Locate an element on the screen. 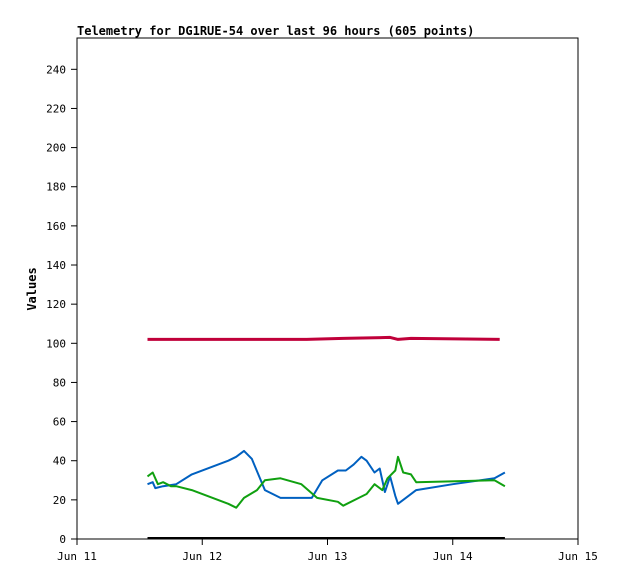 This screenshot has height=584, width=618. x-axis: Jun 11 Jun 12 Jun 13 Jun 14 Jun 15 is located at coordinates (327, 551).